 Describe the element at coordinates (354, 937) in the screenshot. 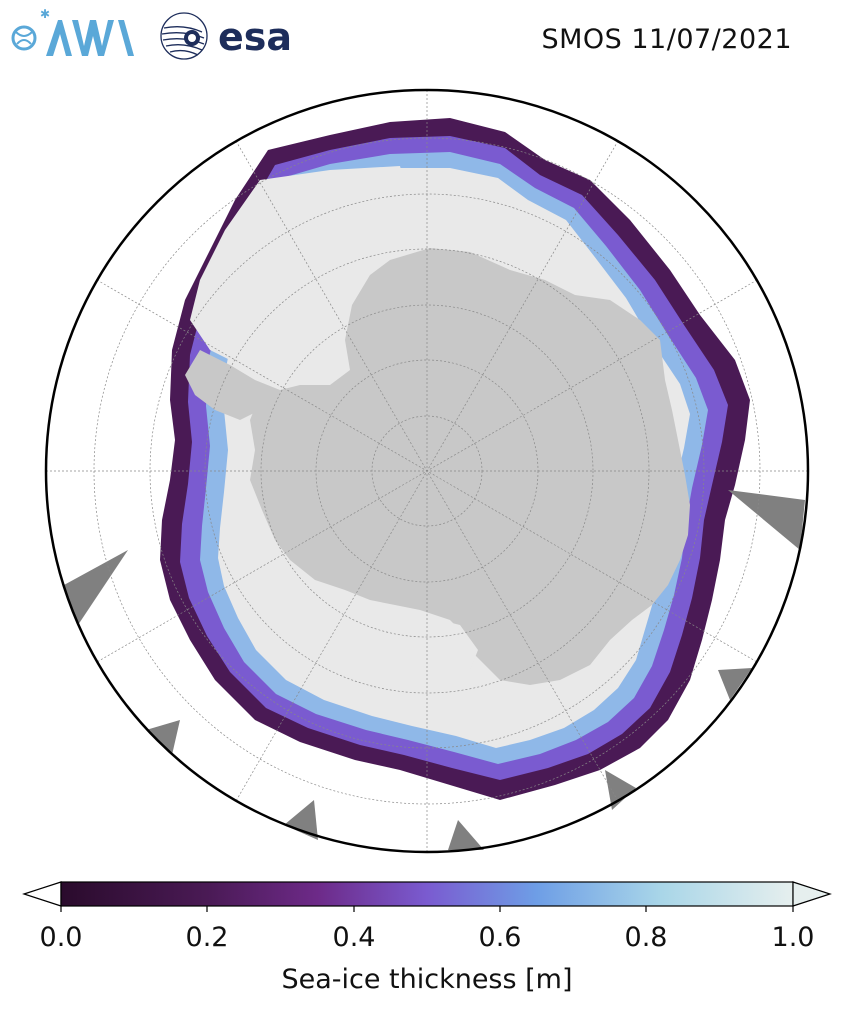

I see `colorbar-tick-label: 0.4` at that location.